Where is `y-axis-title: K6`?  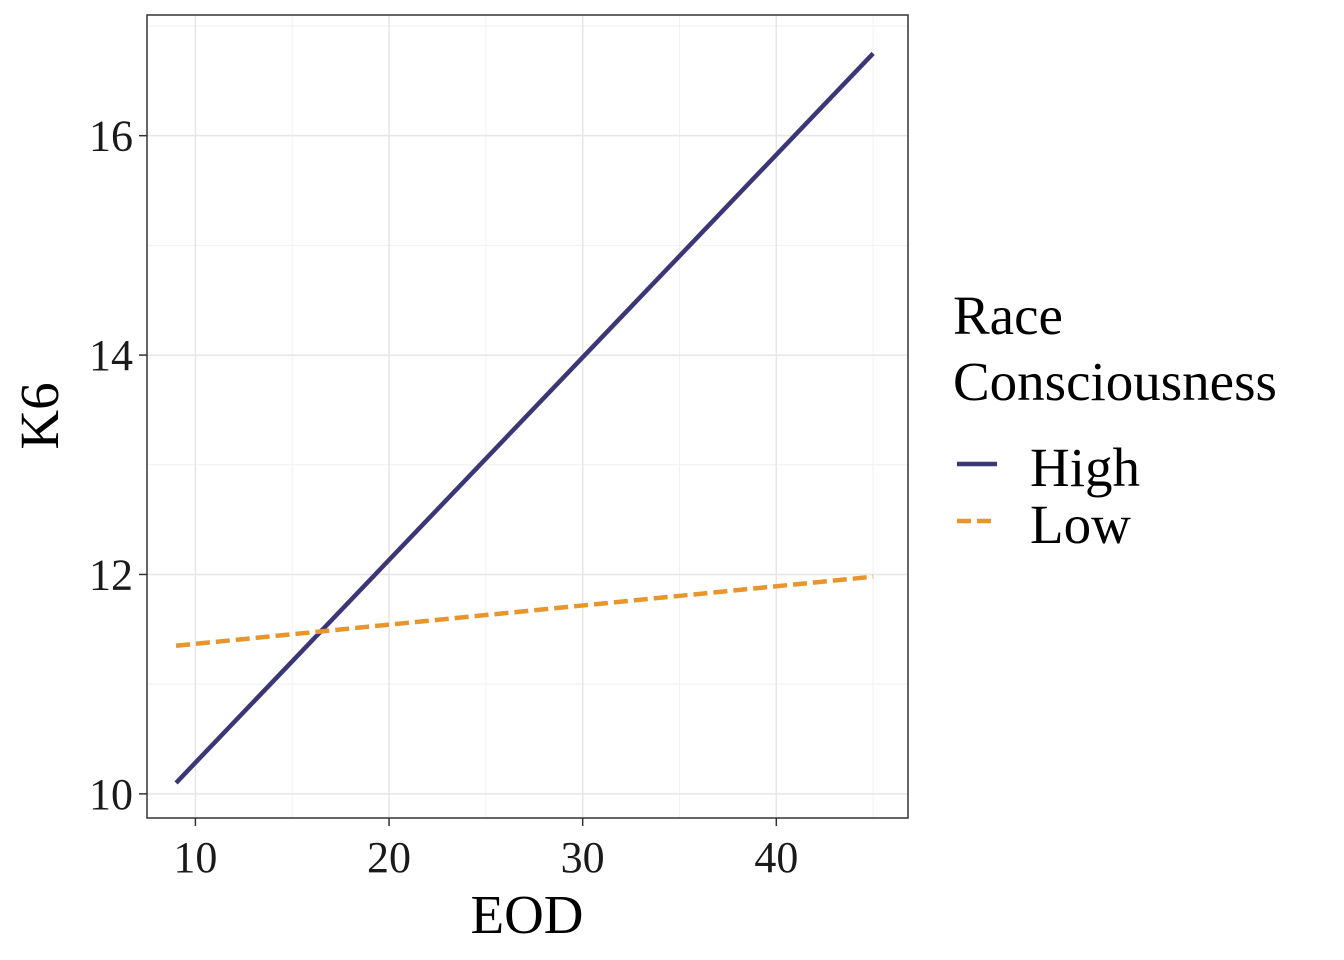 y-axis-title: K6 is located at coordinates (39, 415).